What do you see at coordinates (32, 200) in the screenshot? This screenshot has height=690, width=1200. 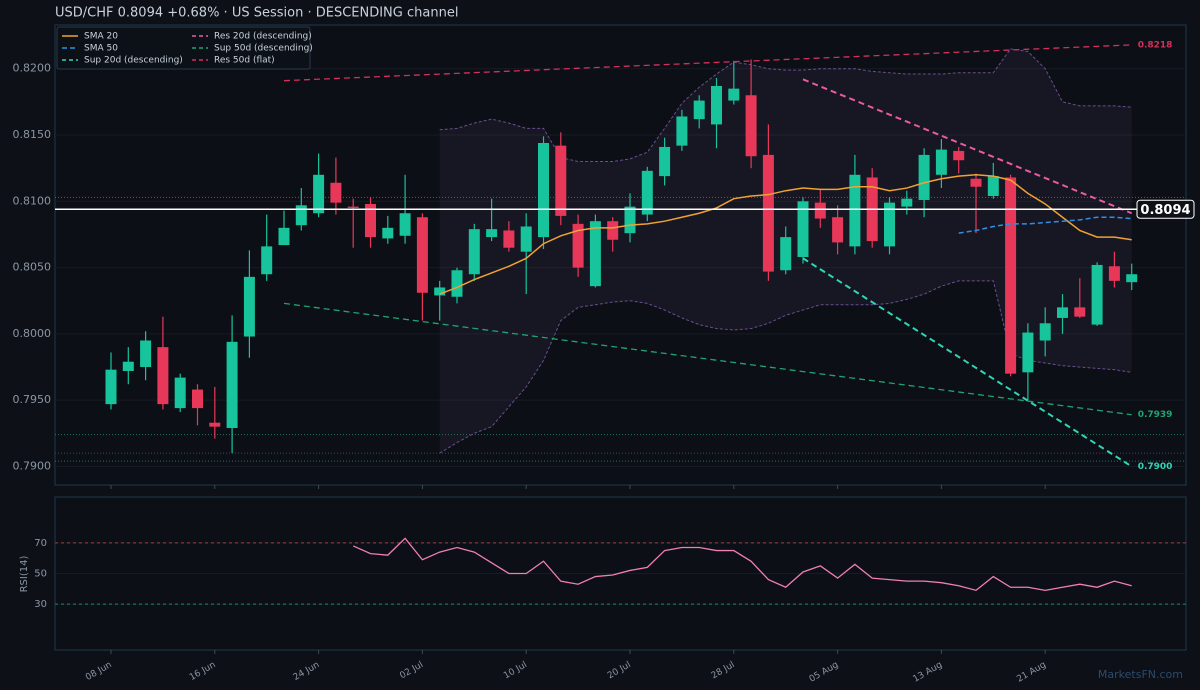 I see `y-tick-label: 0.8100` at bounding box center [32, 200].